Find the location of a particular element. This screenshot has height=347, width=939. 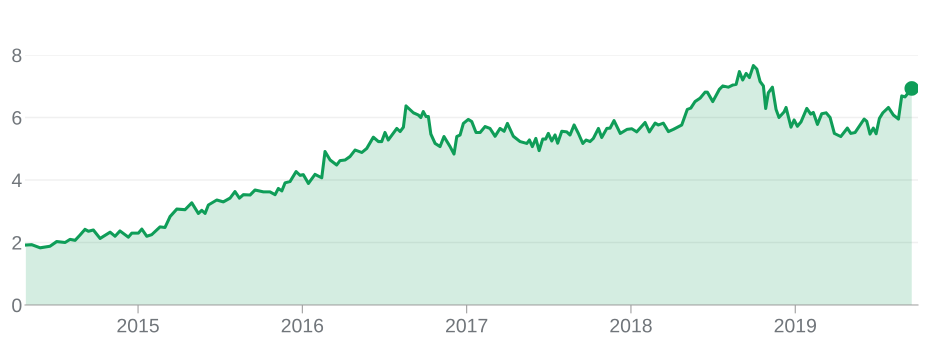

x-tick-label: 2017 is located at coordinates (467, 325).